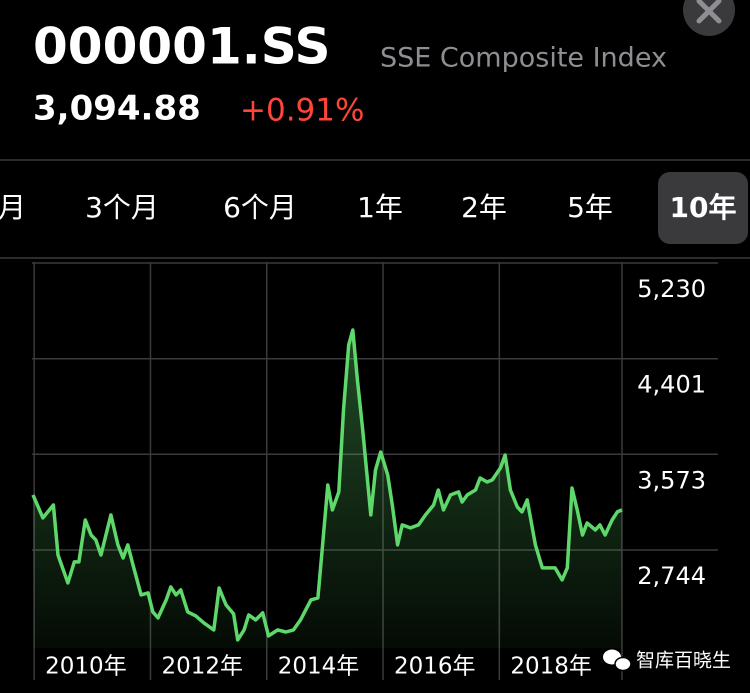  I want to click on tab: 2年, so click(484, 207).